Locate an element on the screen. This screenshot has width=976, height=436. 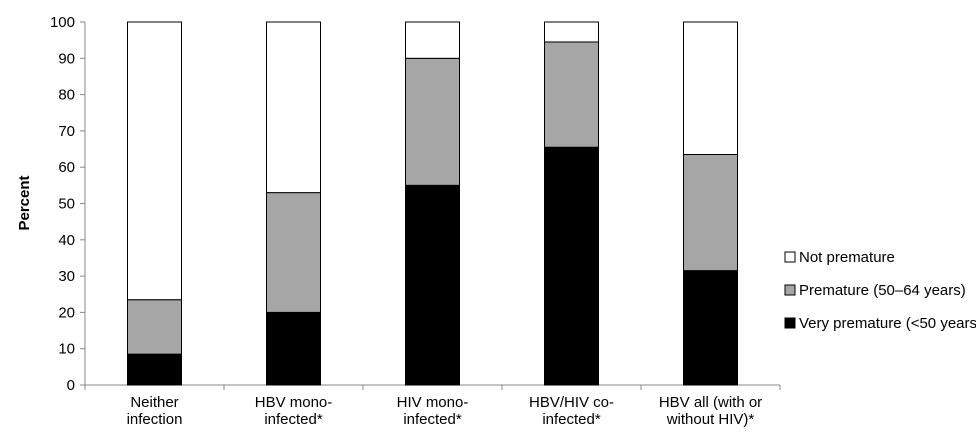
x-category-label: without HIV)* is located at coordinates (710, 419).